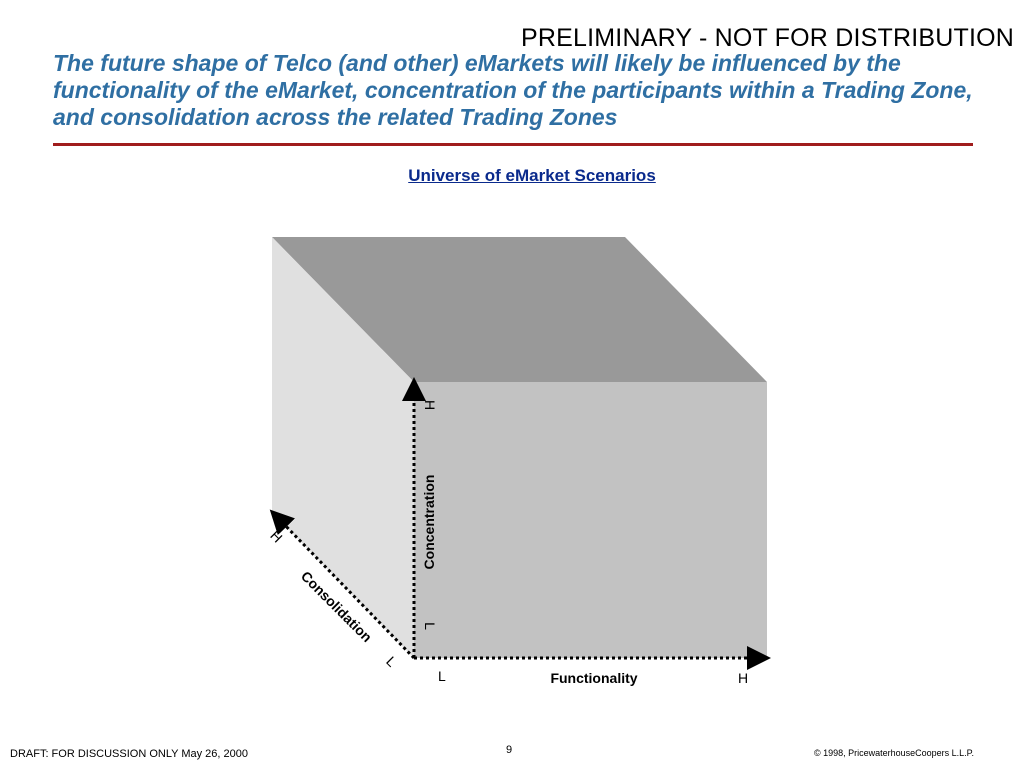 This screenshot has height=767, width=1024. What do you see at coordinates (442, 676) in the screenshot?
I see `functionality-low-label: L` at bounding box center [442, 676].